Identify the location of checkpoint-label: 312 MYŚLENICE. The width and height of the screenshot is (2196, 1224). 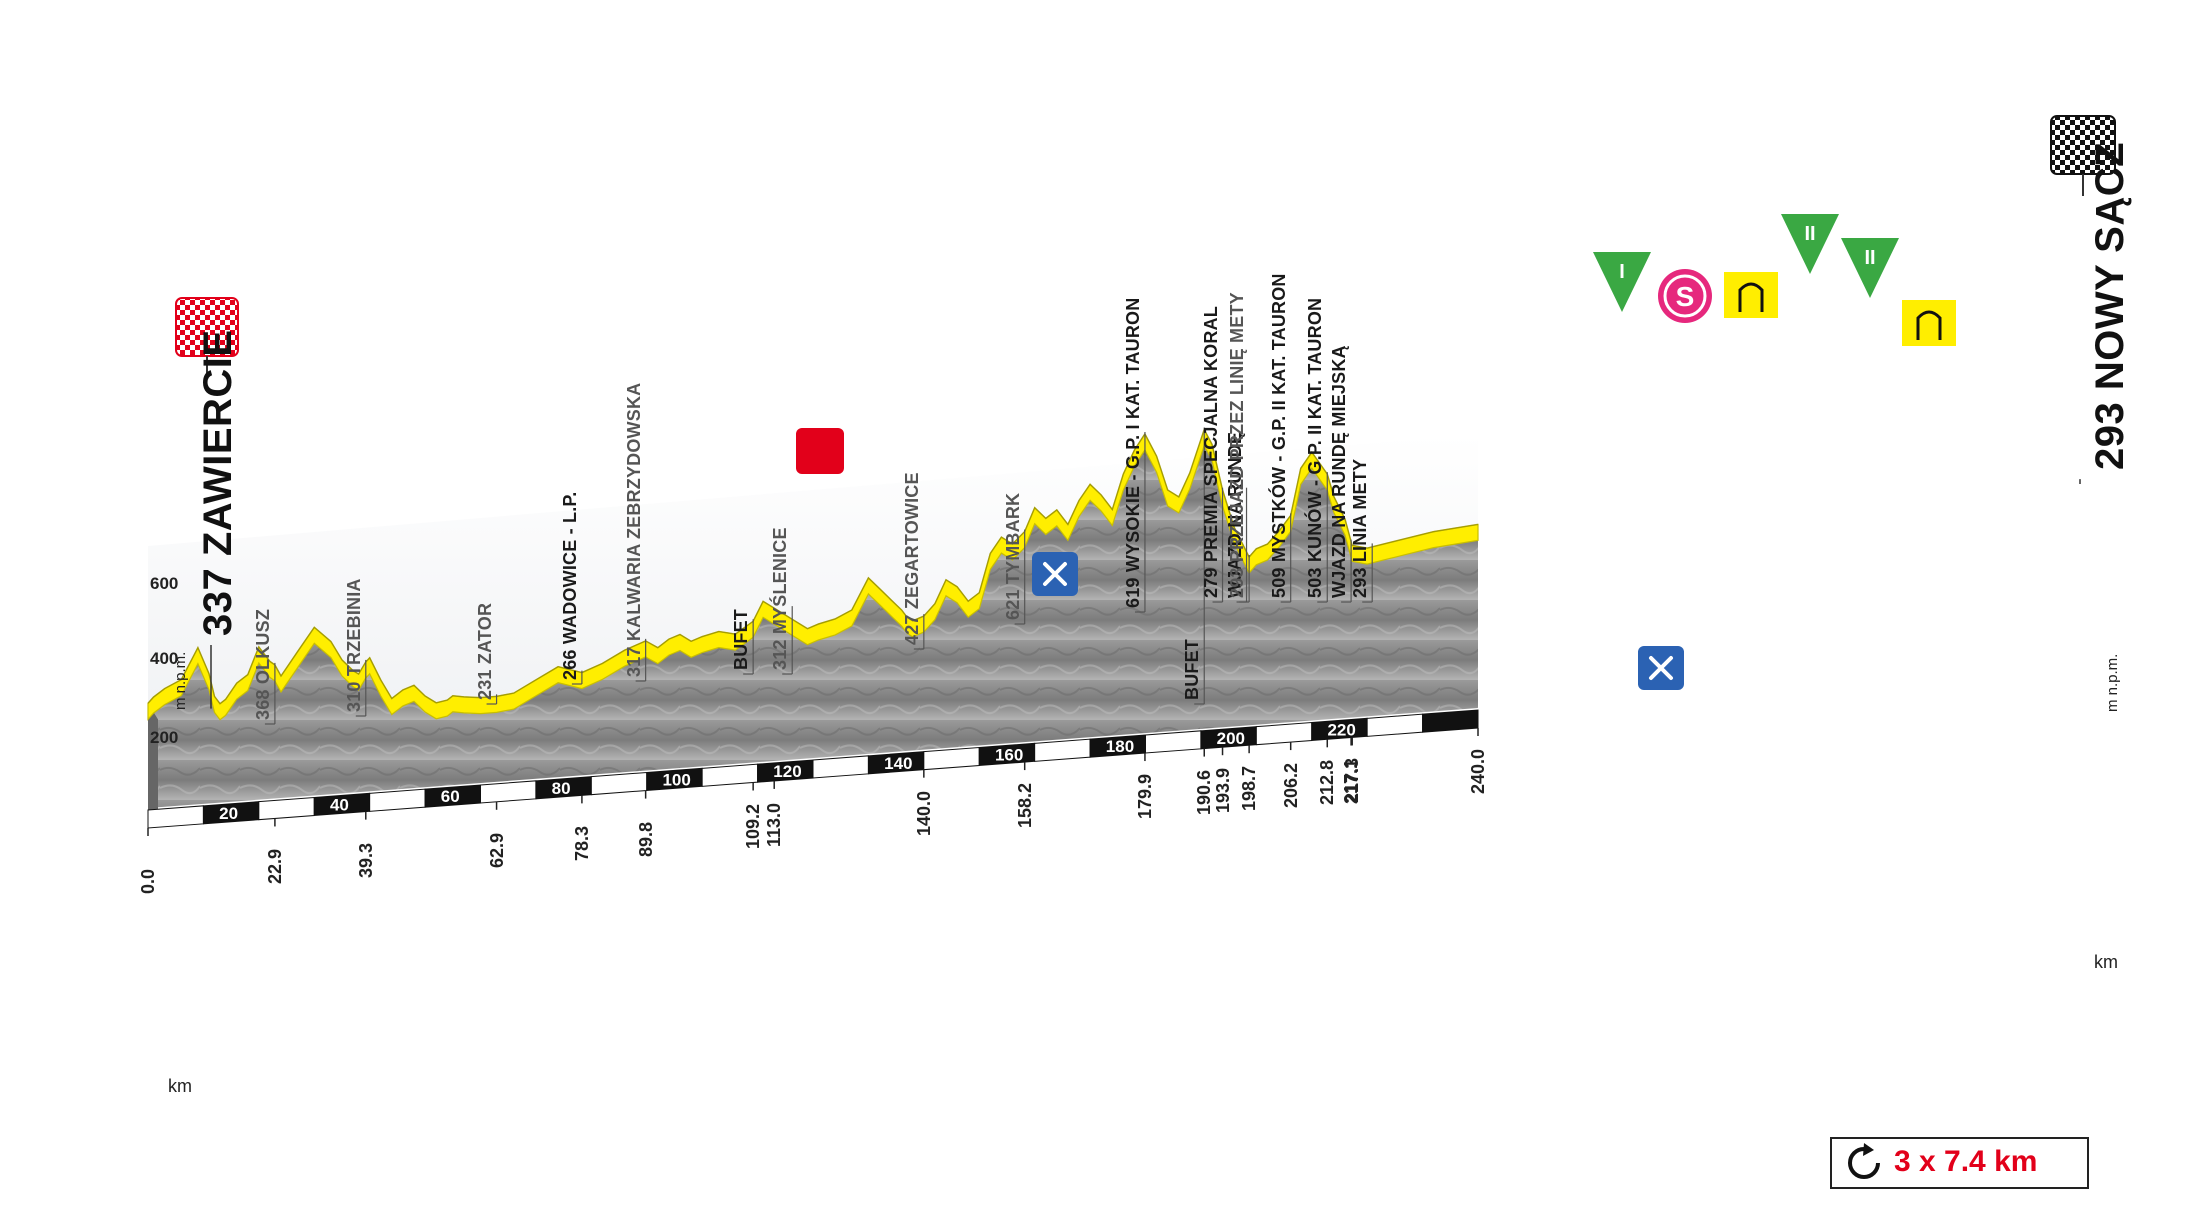
(780, 598).